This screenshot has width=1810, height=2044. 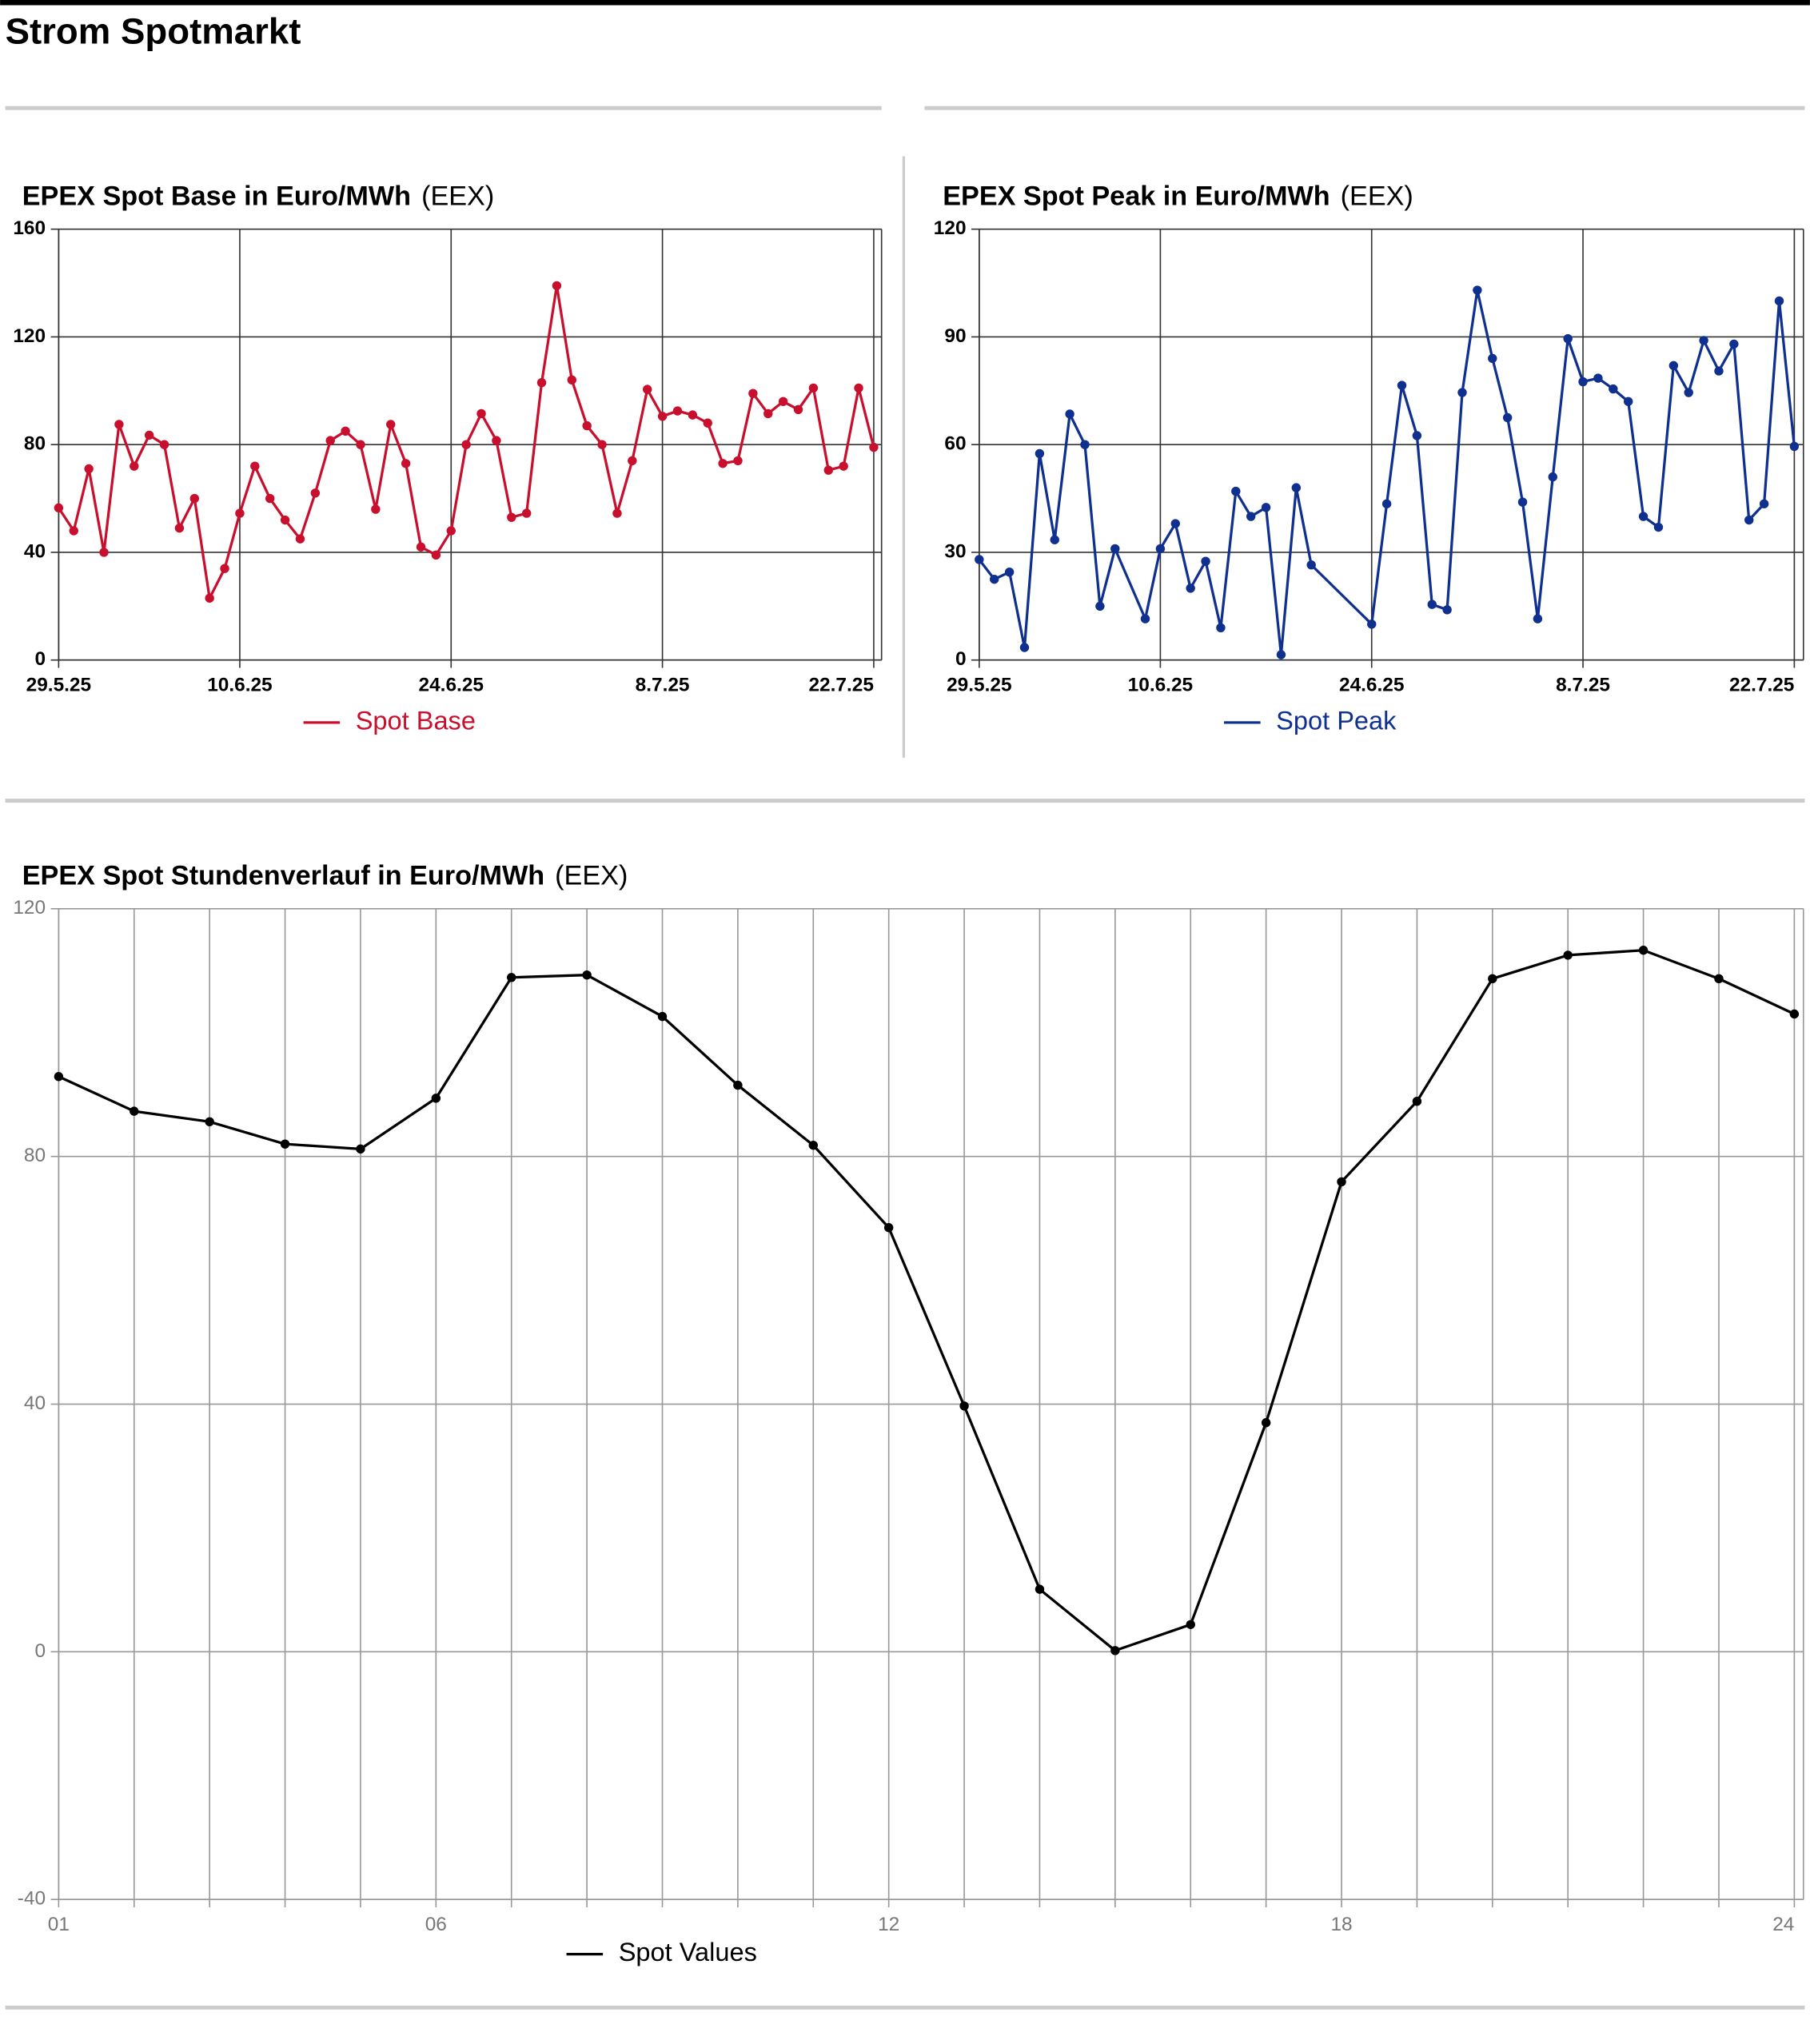 I want to click on y-tick-label: 90, so click(x=955, y=336).